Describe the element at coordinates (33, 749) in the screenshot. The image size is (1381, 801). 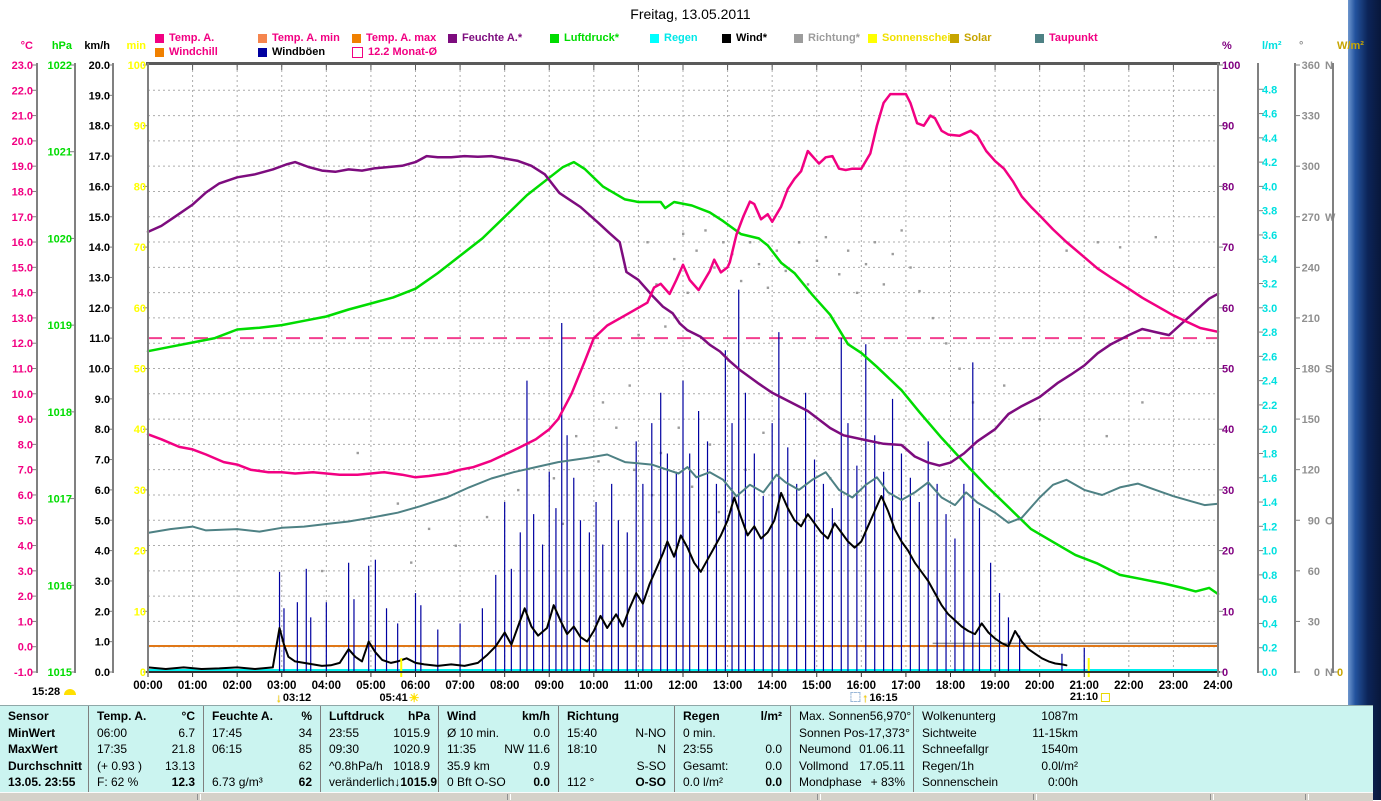
I see `row-label: MaxWert` at that location.